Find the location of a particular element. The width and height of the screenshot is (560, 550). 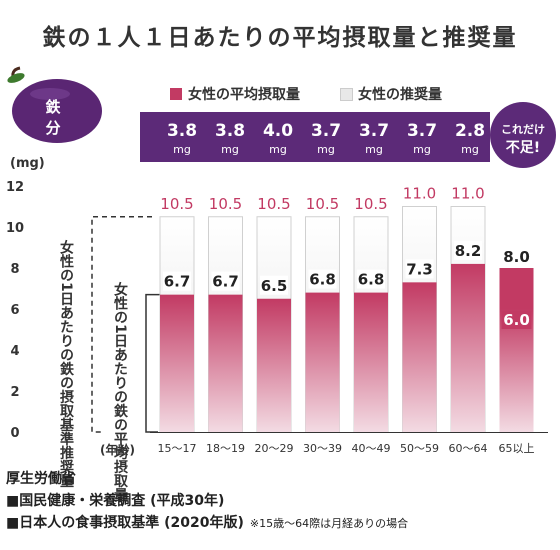

legend-label-rec: 女性の推奨量 is located at coordinates (400, 95).